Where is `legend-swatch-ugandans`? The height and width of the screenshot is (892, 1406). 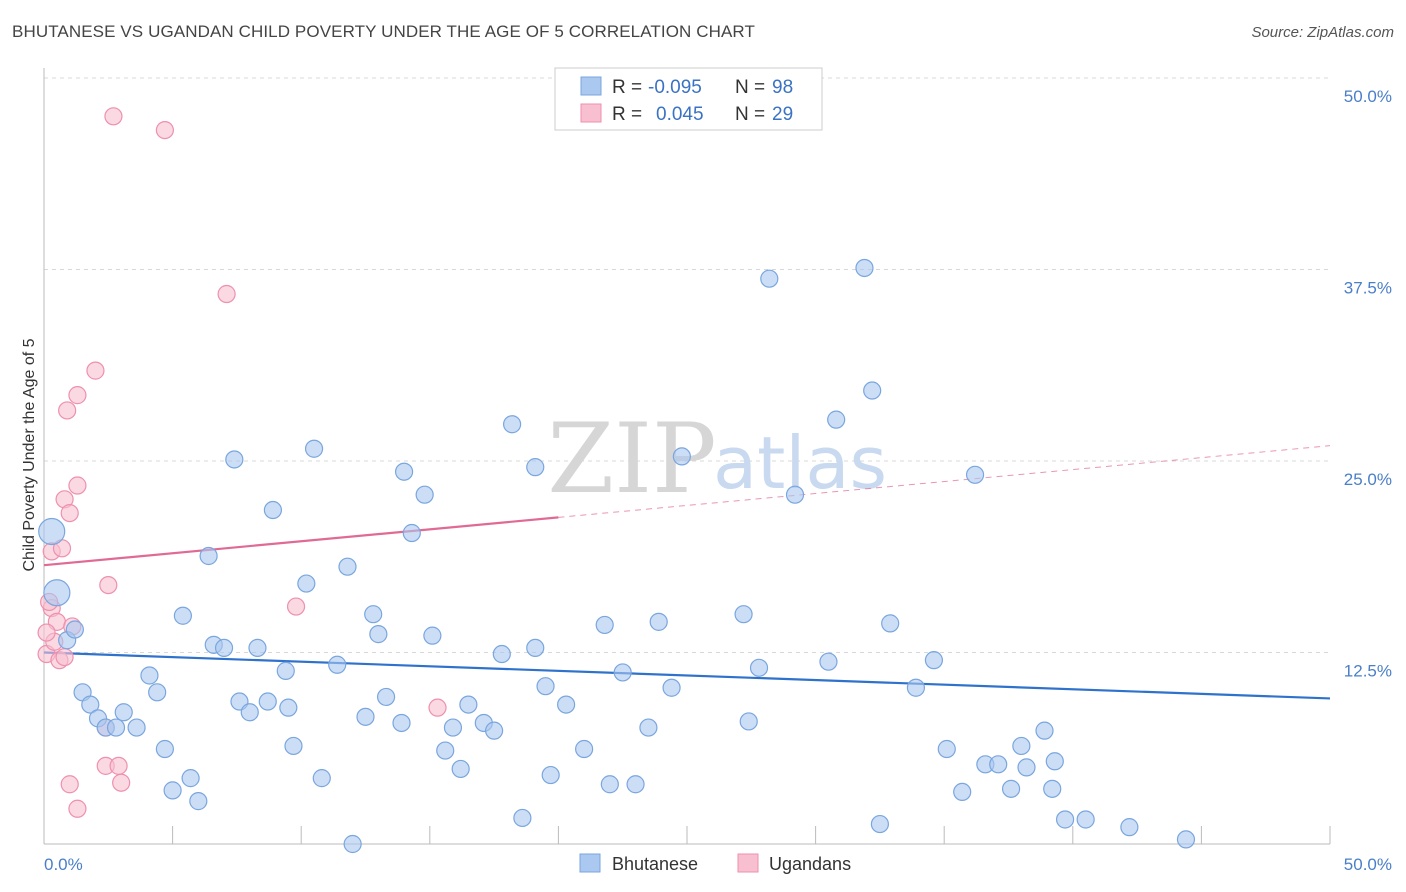
legend-swatch-ugandans is located at coordinates (591, 113).